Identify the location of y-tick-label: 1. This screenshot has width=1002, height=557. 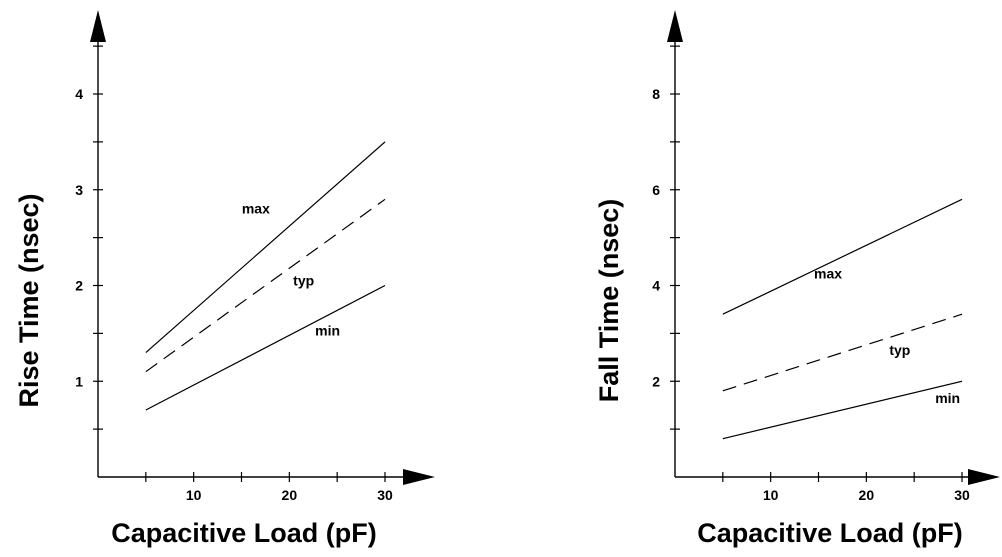
(79, 381).